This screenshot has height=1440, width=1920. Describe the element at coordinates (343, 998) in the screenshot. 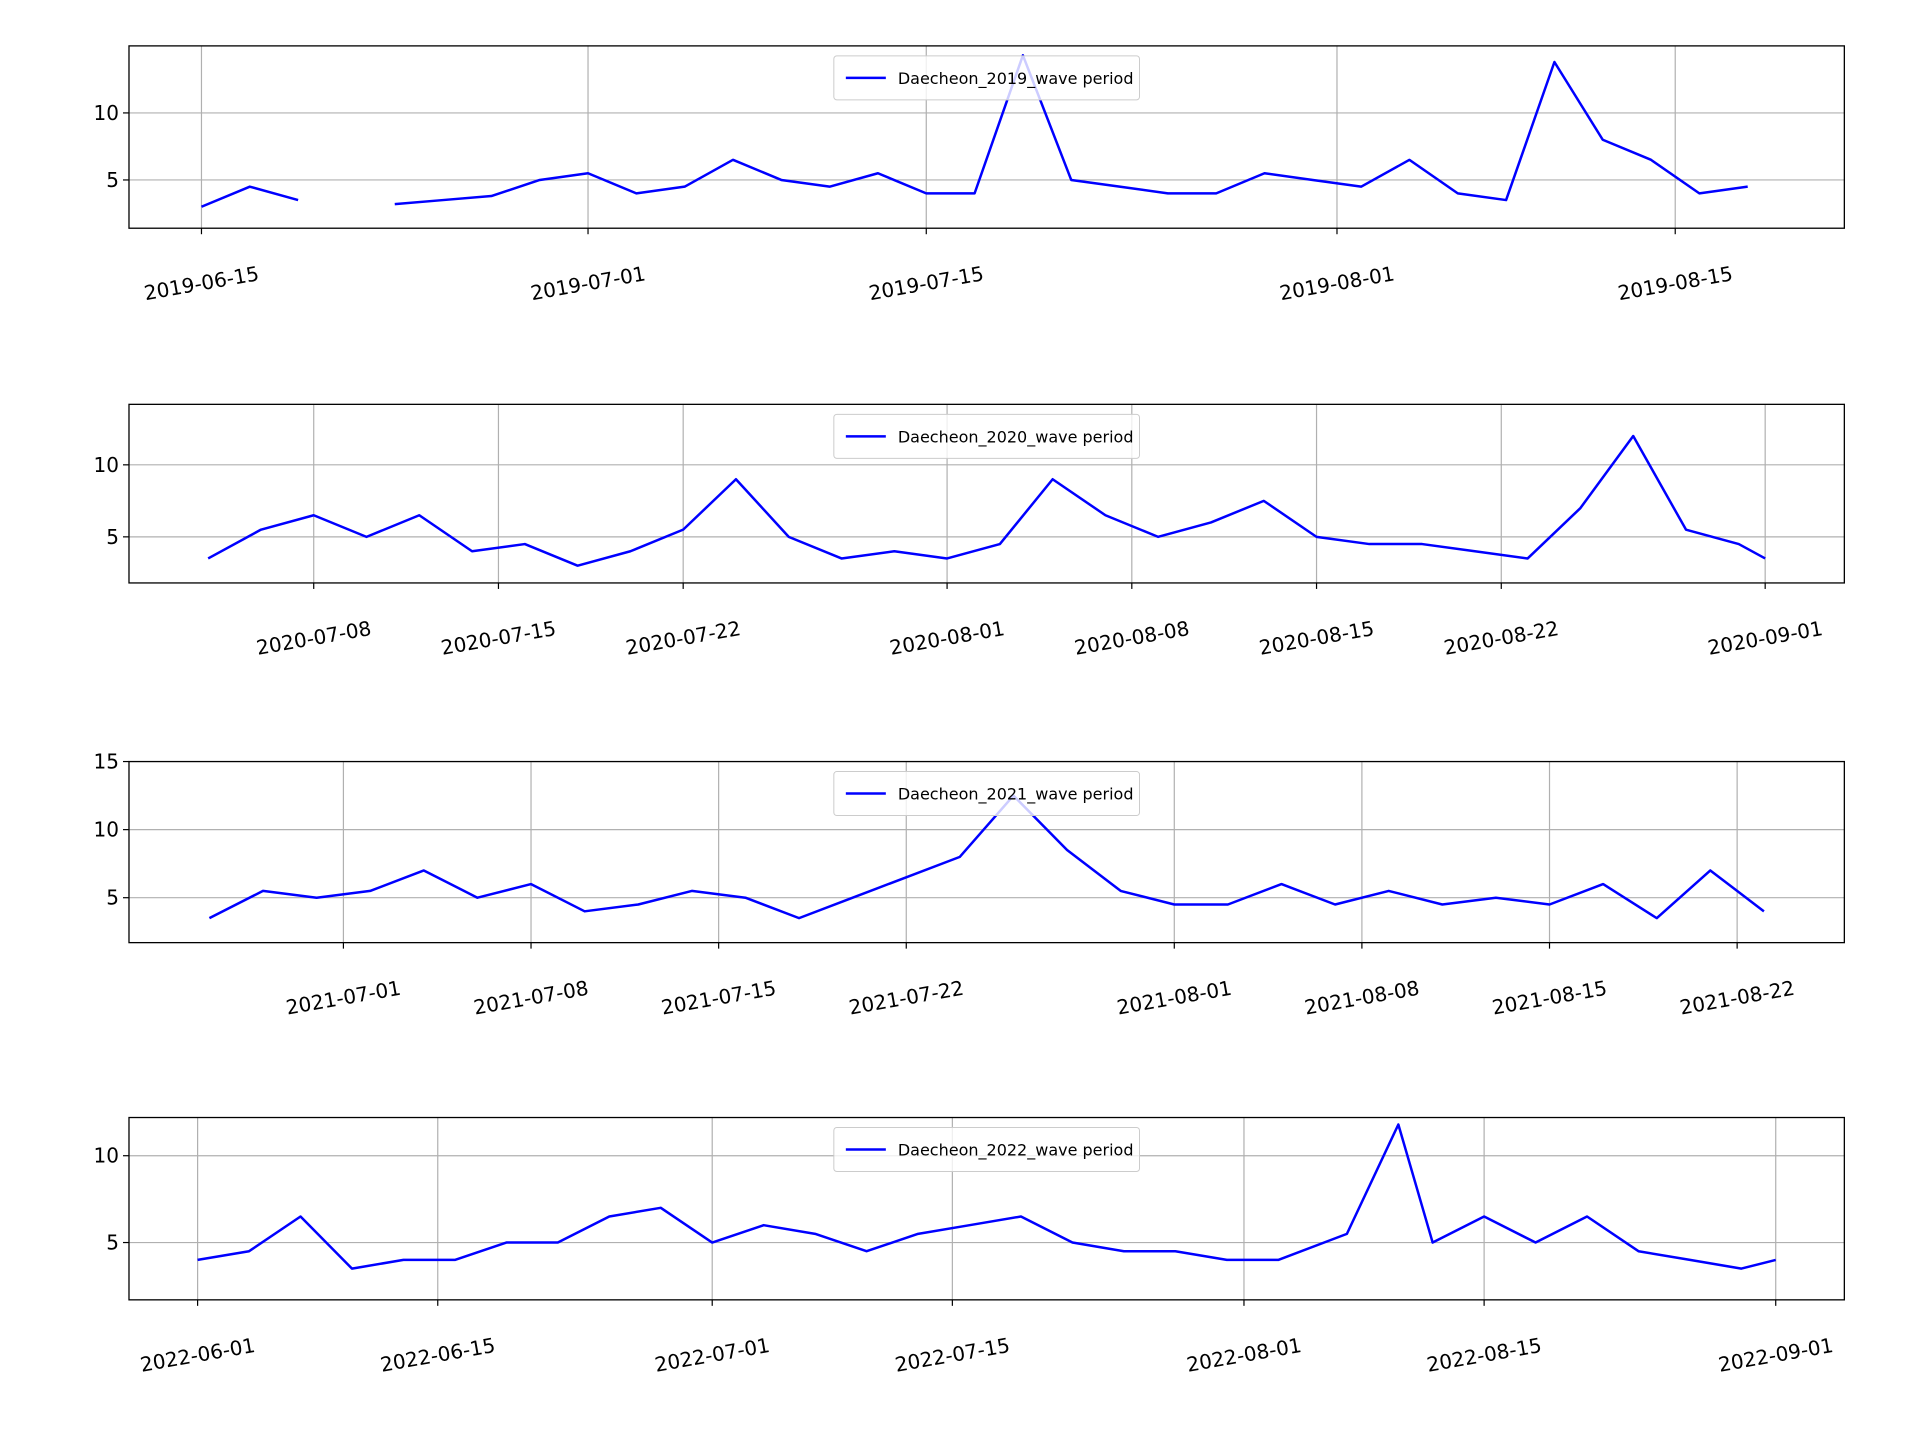

I see `x-tick-label: 2021-07-01` at that location.